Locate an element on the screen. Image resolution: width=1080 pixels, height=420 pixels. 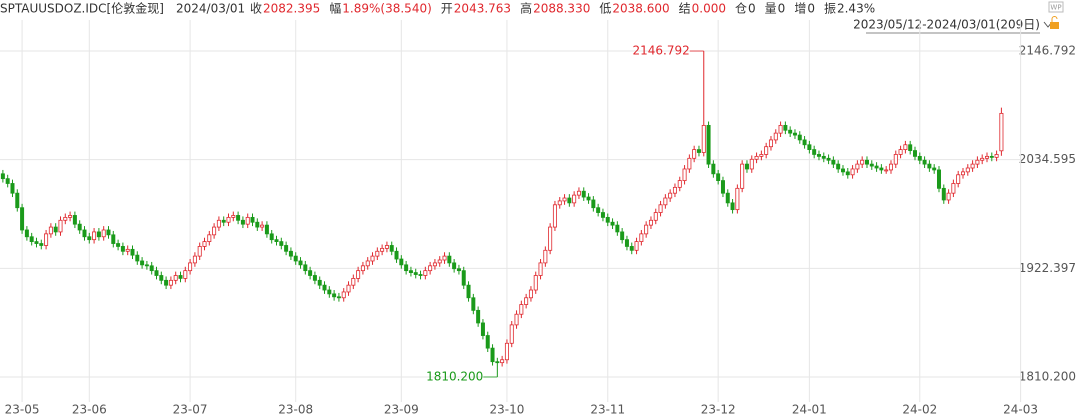
stat-value: 2038.600 is located at coordinates (640, 9).